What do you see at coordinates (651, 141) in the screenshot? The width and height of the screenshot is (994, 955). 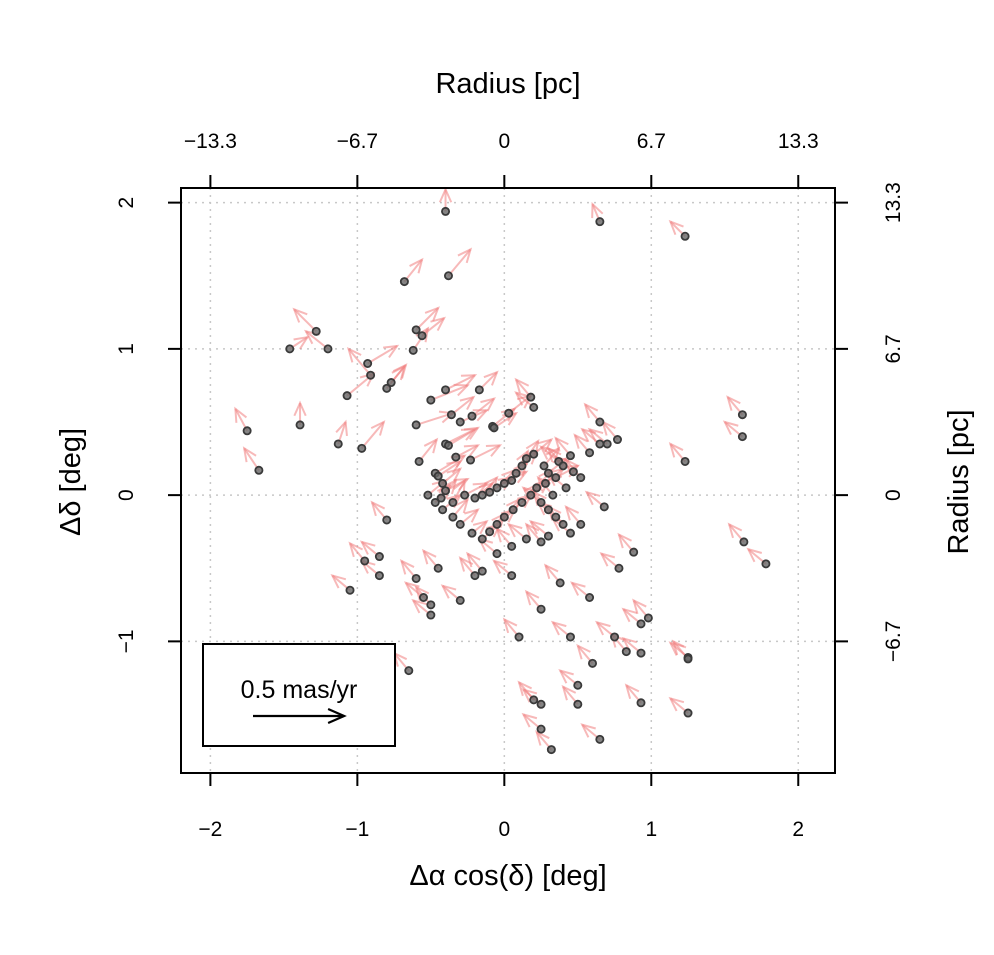 I see `top-tick-label: 6.7` at bounding box center [651, 141].